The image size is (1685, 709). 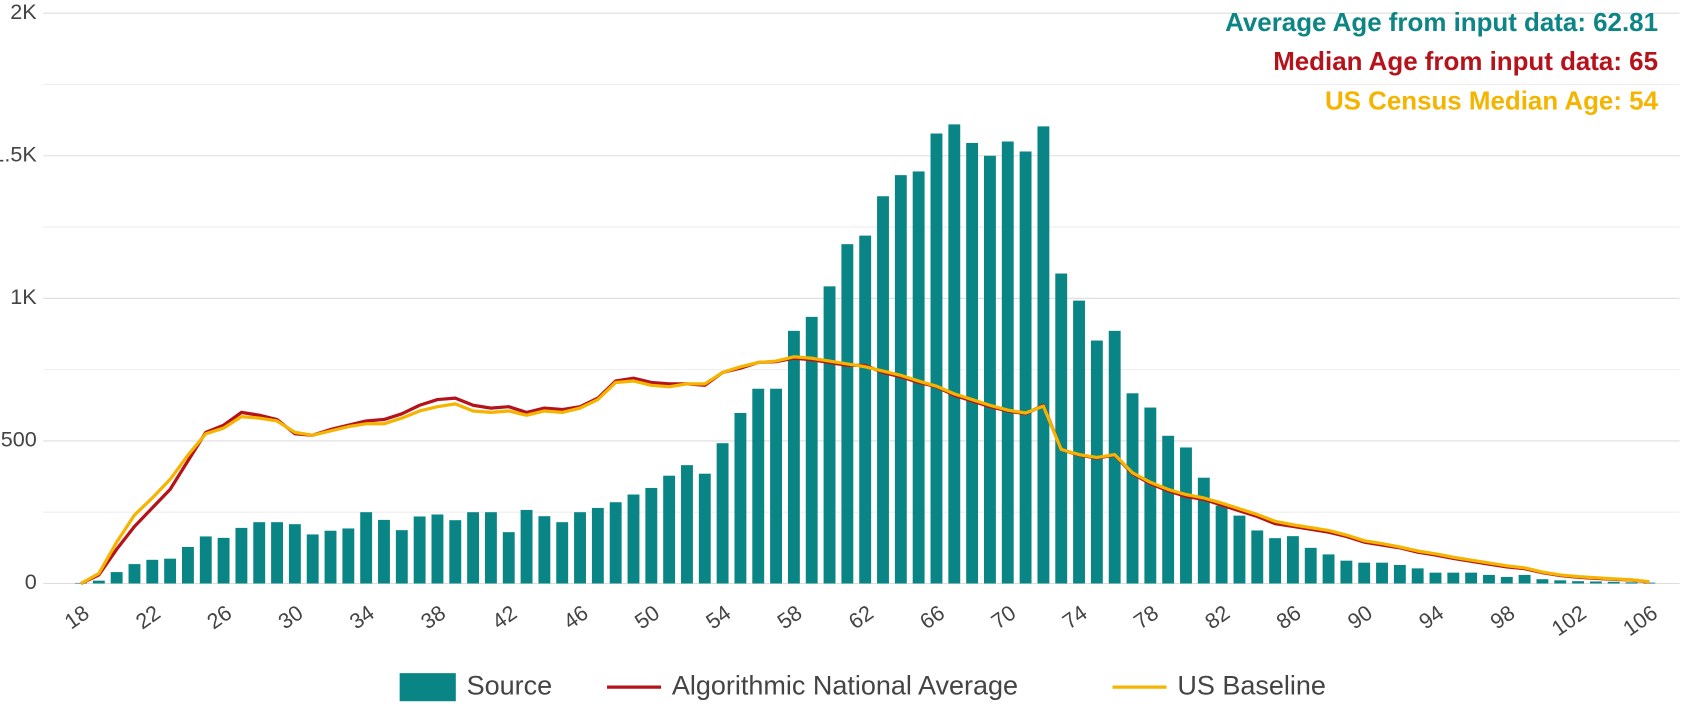 What do you see at coordinates (362, 617) in the screenshot?
I see `x-tick-label: 34` at bounding box center [362, 617].